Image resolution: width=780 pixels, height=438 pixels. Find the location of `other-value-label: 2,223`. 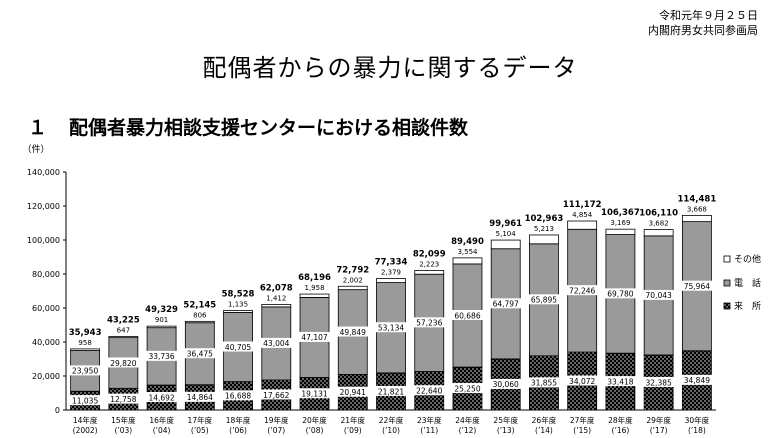

other-value-label: 2,223 is located at coordinates (429, 264).